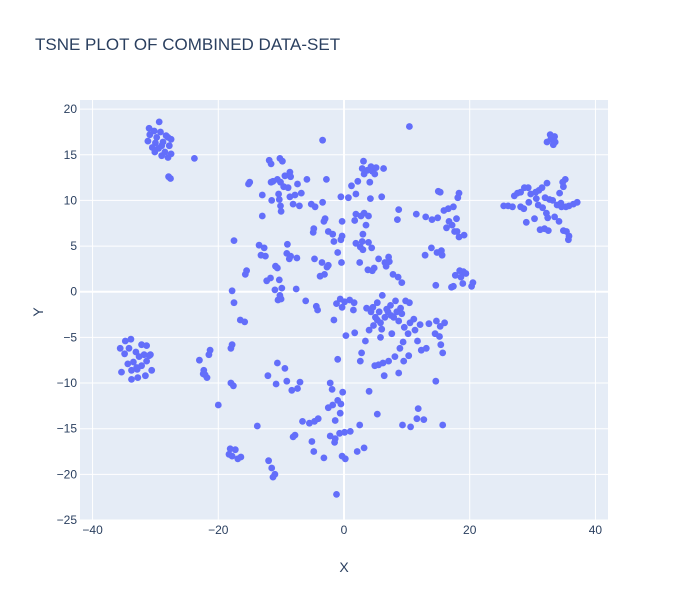 This screenshot has width=700, height=600. Describe the element at coordinates (73, 292) in the screenshot. I see `y-tick-label: 0` at that location.